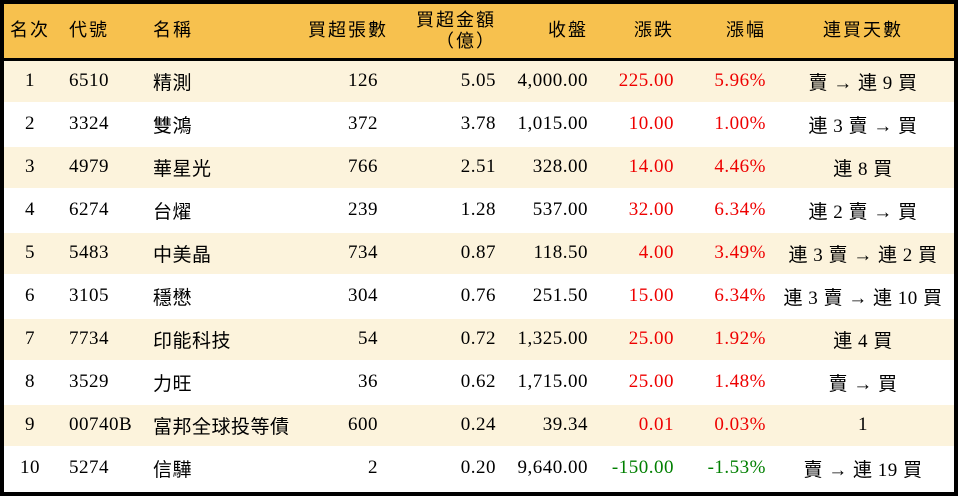 This screenshot has width=958, height=496. What do you see at coordinates (348, 252) in the screenshot?
I see `cell-volume: 734` at bounding box center [348, 252].